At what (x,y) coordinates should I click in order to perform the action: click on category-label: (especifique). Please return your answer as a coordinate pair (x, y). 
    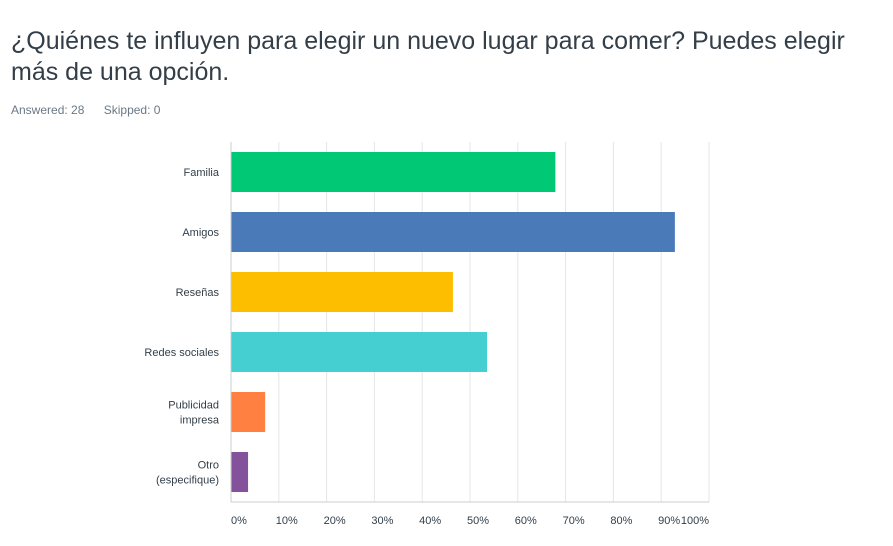
    Looking at the image, I should click on (187, 481).